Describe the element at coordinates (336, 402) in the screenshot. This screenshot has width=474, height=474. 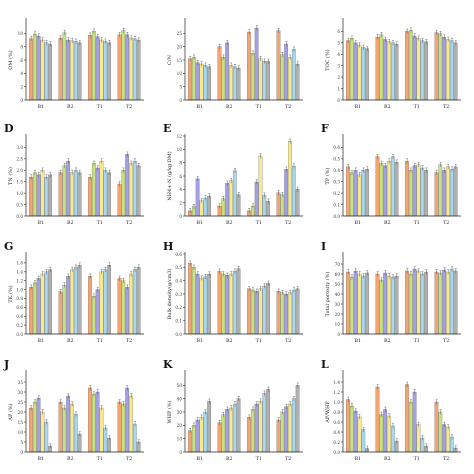
I see `y-tick-label: 1.0` at that location.